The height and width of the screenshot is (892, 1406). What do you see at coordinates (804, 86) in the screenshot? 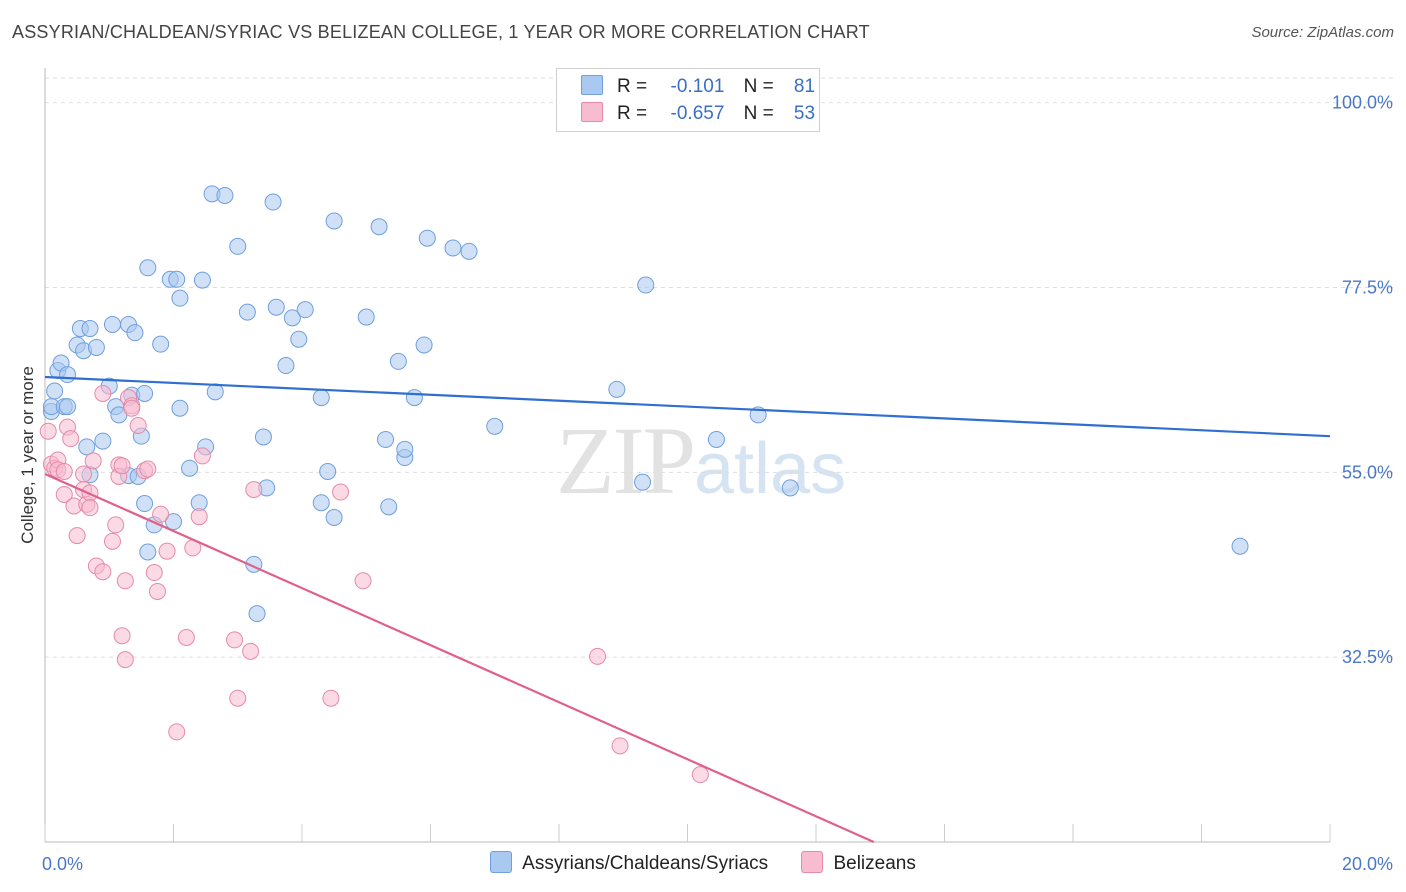
I see `legend-n-value: 81` at bounding box center [804, 86].